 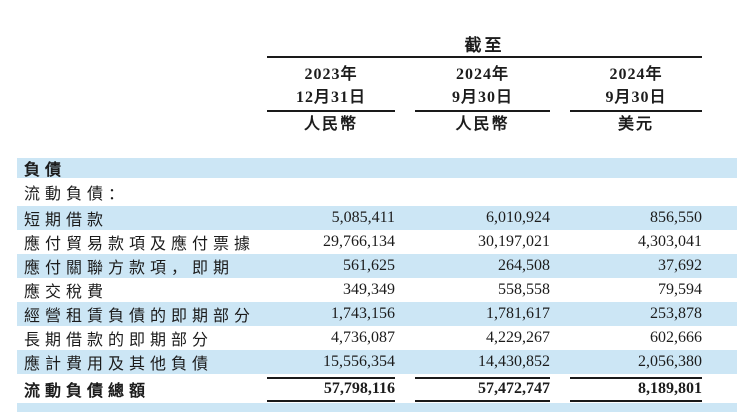 I want to click on currency-header-rmb-2: 人民幣, so click(x=482, y=124).